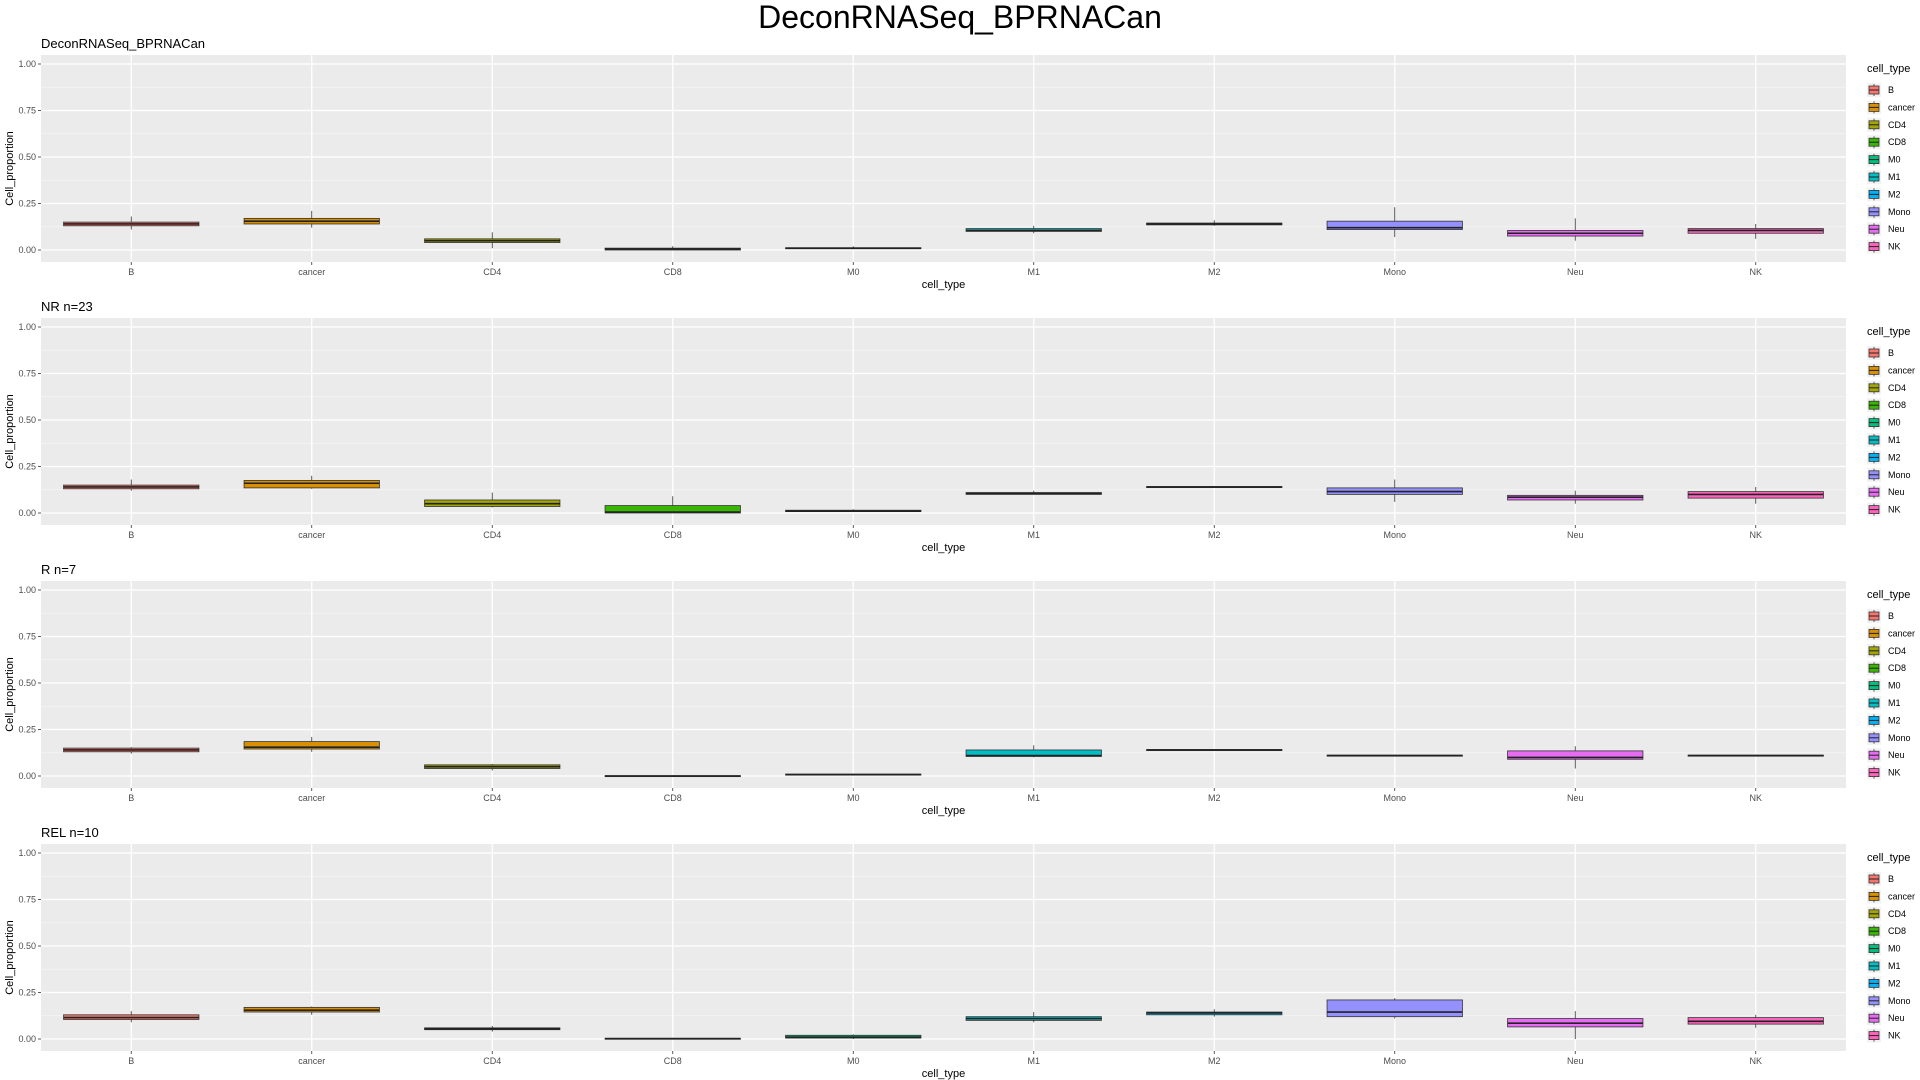 Image resolution: width=1920 pixels, height=1080 pixels. Describe the element at coordinates (672, 509) in the screenshot. I see `box-CD8` at that location.